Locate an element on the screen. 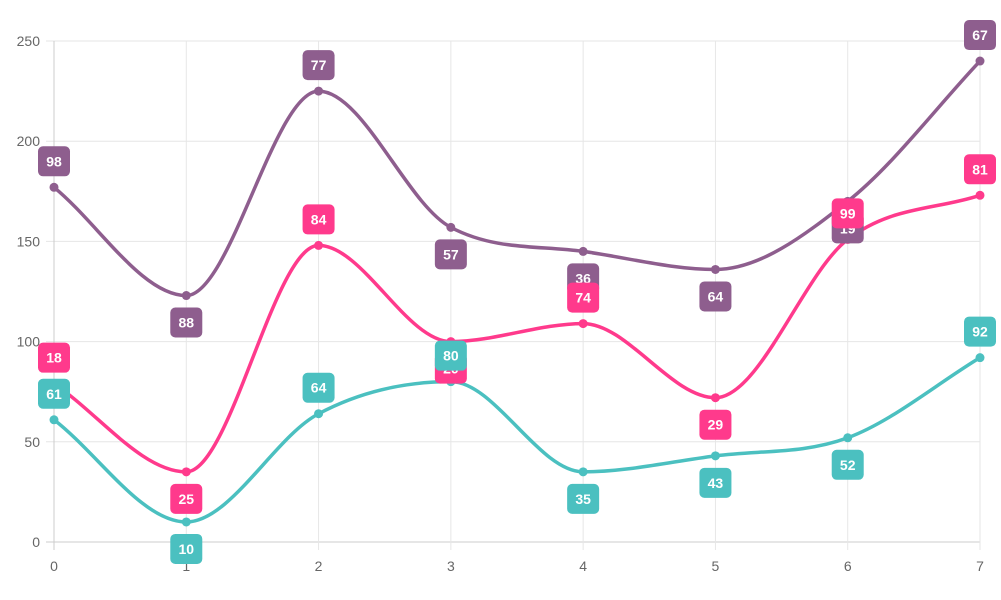 The width and height of the screenshot is (1001, 600). x-tick-label: 5 is located at coordinates (716, 566).